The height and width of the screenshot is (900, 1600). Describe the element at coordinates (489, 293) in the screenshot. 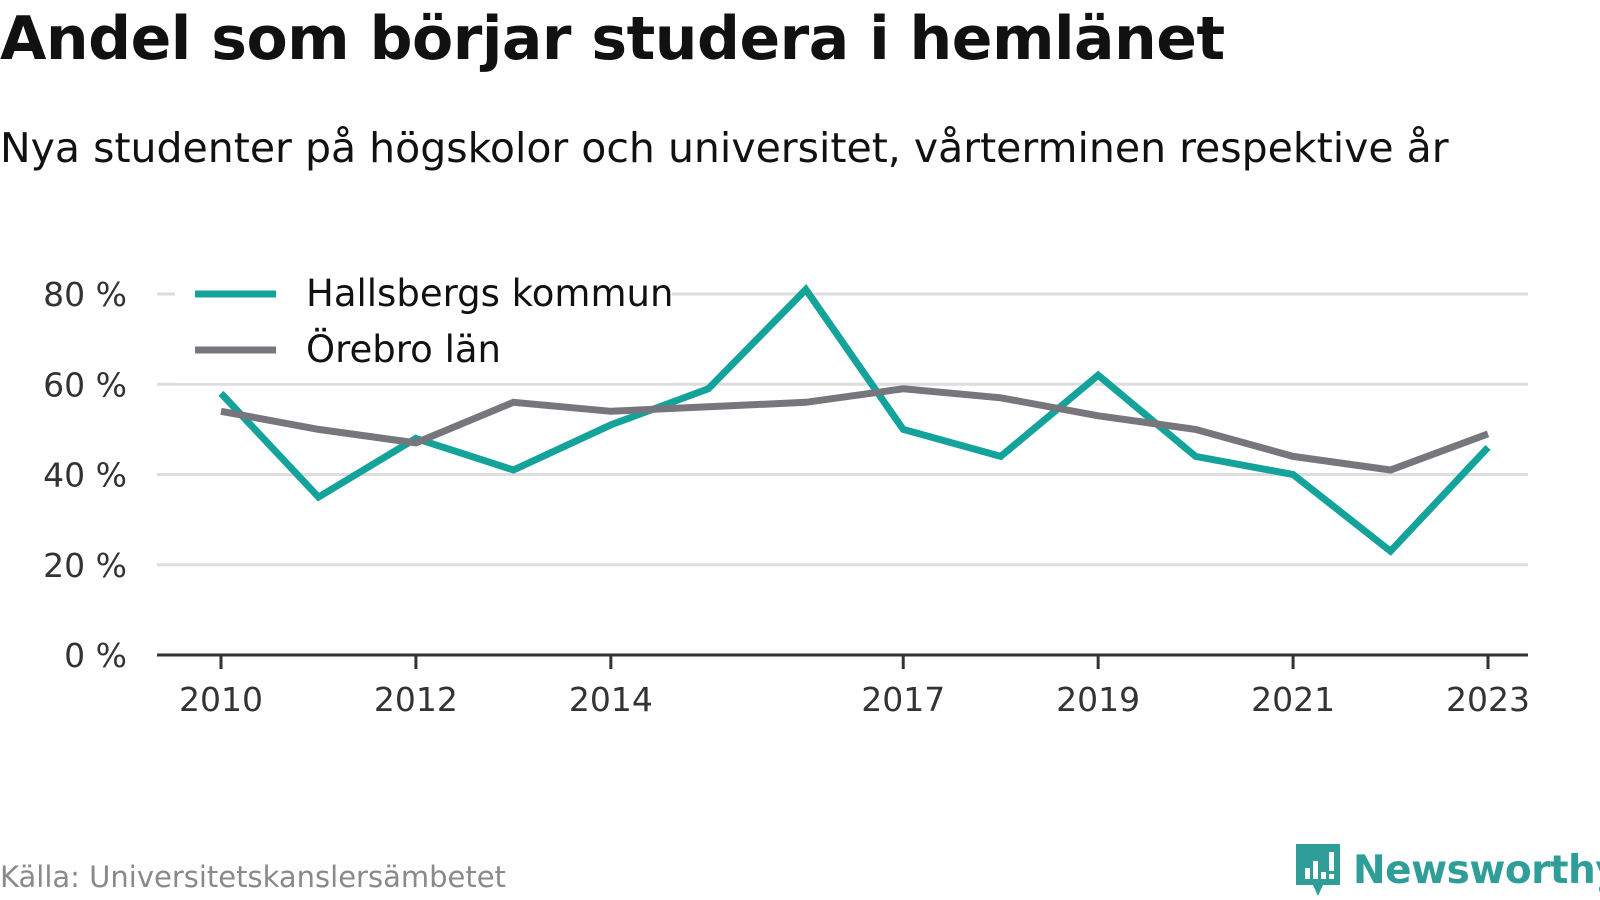

I see `legend-label-hallsbergs-kommun: Hallsbergs kommun` at that location.